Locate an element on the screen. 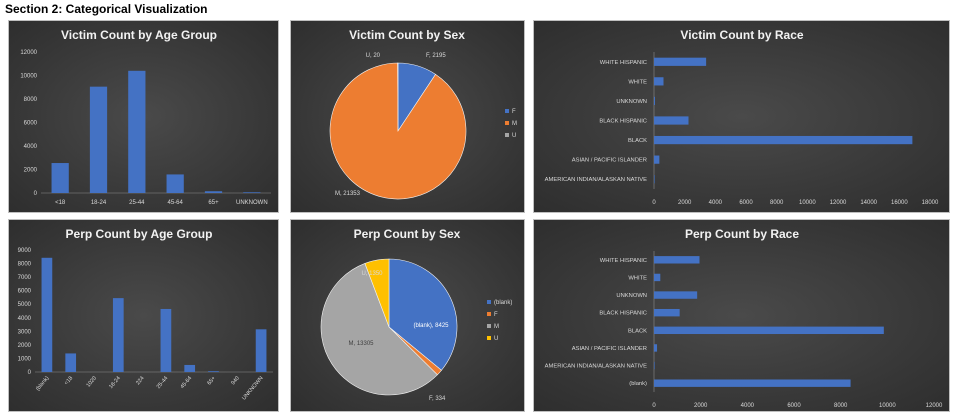 Image resolution: width=955 pixels, height=416 pixels. victim-age-xtick: UNKNOWN is located at coordinates (252, 203).